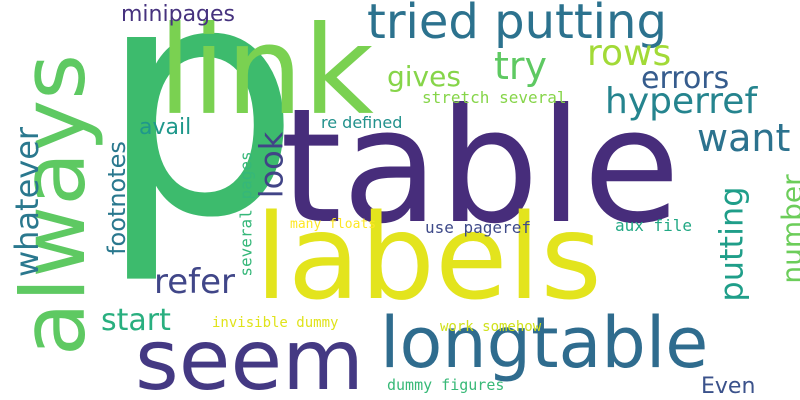  I want to click on word-several-pages: several pages, so click(246, 214).